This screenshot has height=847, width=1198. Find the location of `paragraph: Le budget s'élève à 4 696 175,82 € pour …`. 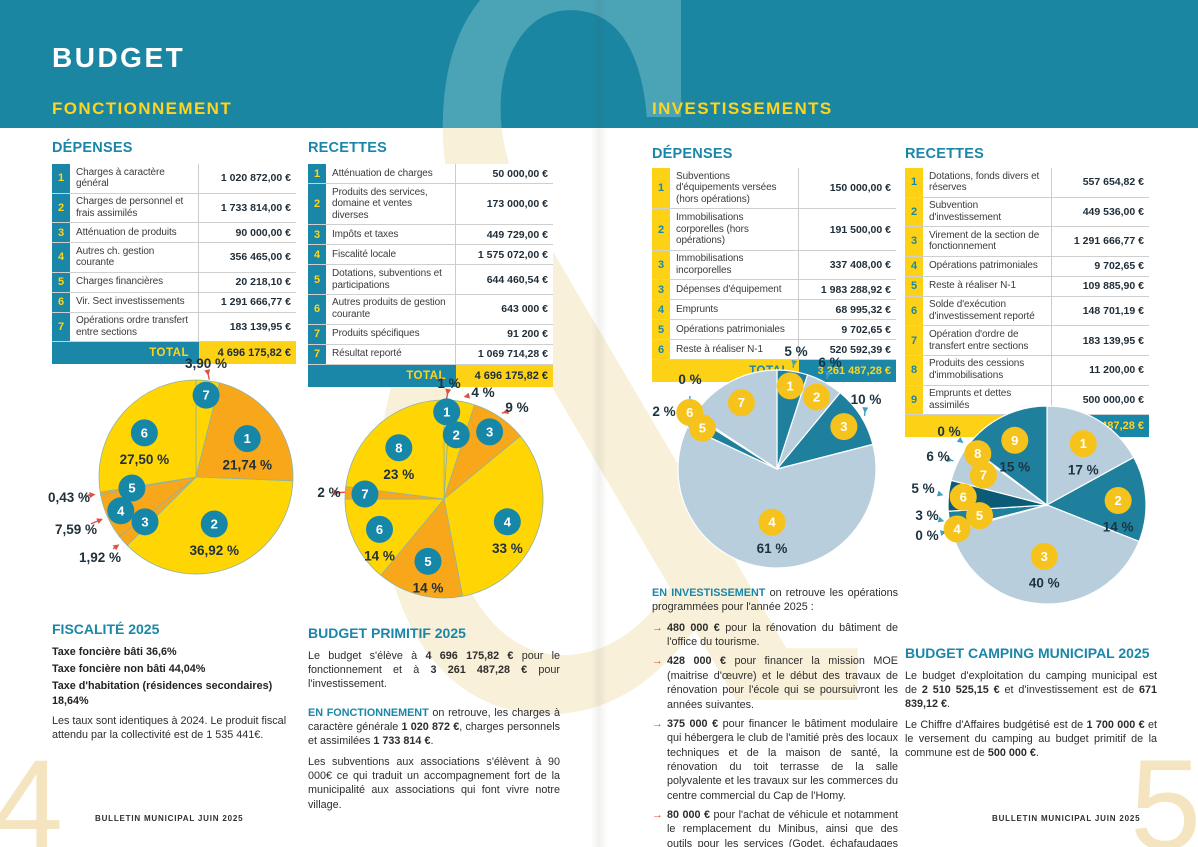

paragraph: Le budget s'élève à 4 696 175,82 € pour … is located at coordinates (434, 670).